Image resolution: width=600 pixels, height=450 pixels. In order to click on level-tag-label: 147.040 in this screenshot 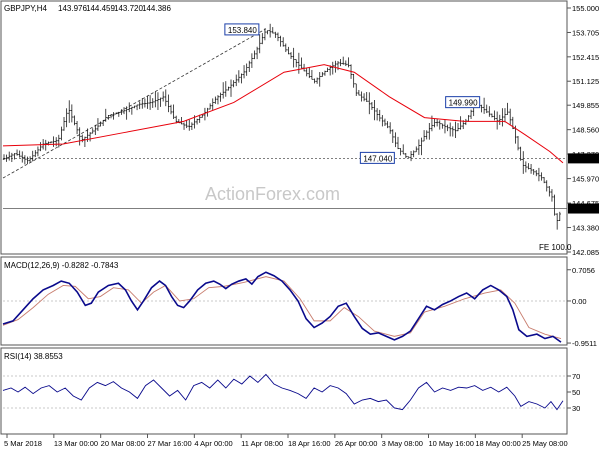, I will do `click(583, 158)`.